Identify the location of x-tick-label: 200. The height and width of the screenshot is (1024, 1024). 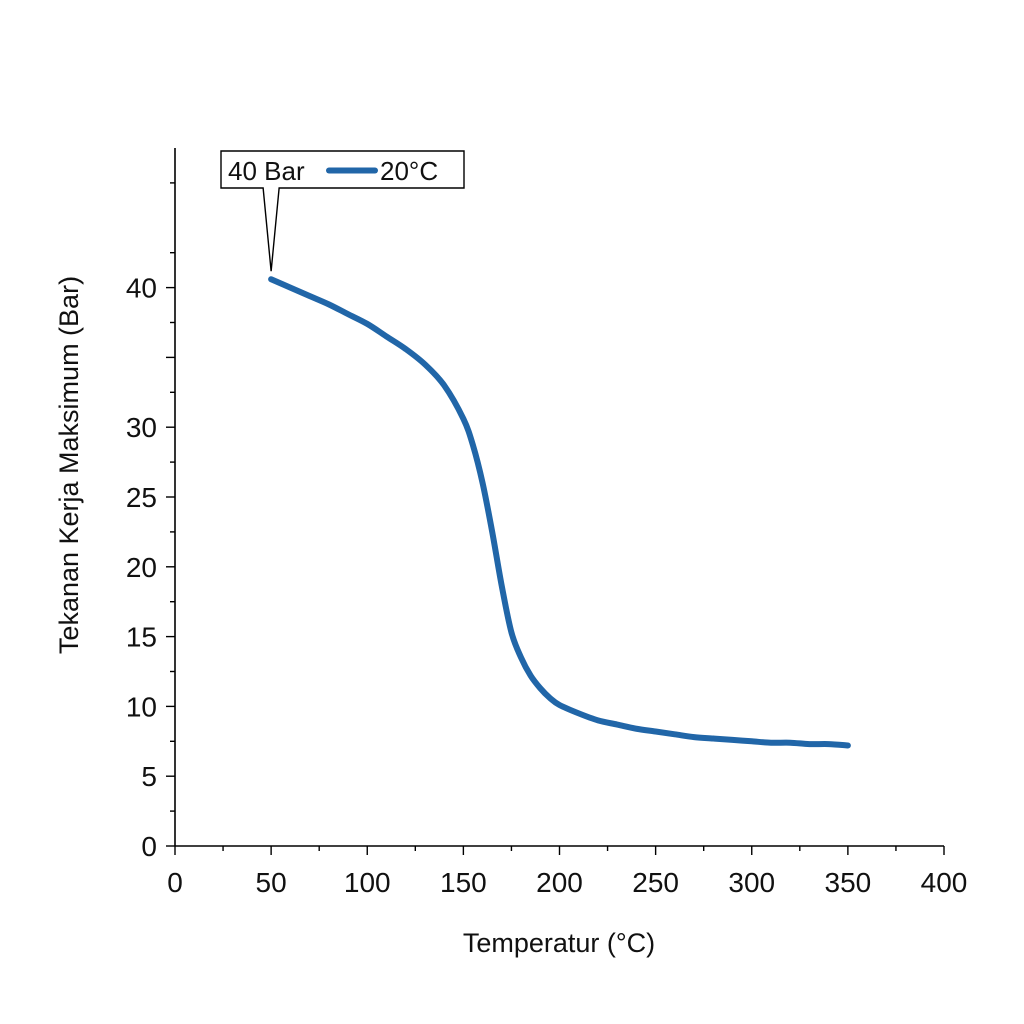
(559, 882).